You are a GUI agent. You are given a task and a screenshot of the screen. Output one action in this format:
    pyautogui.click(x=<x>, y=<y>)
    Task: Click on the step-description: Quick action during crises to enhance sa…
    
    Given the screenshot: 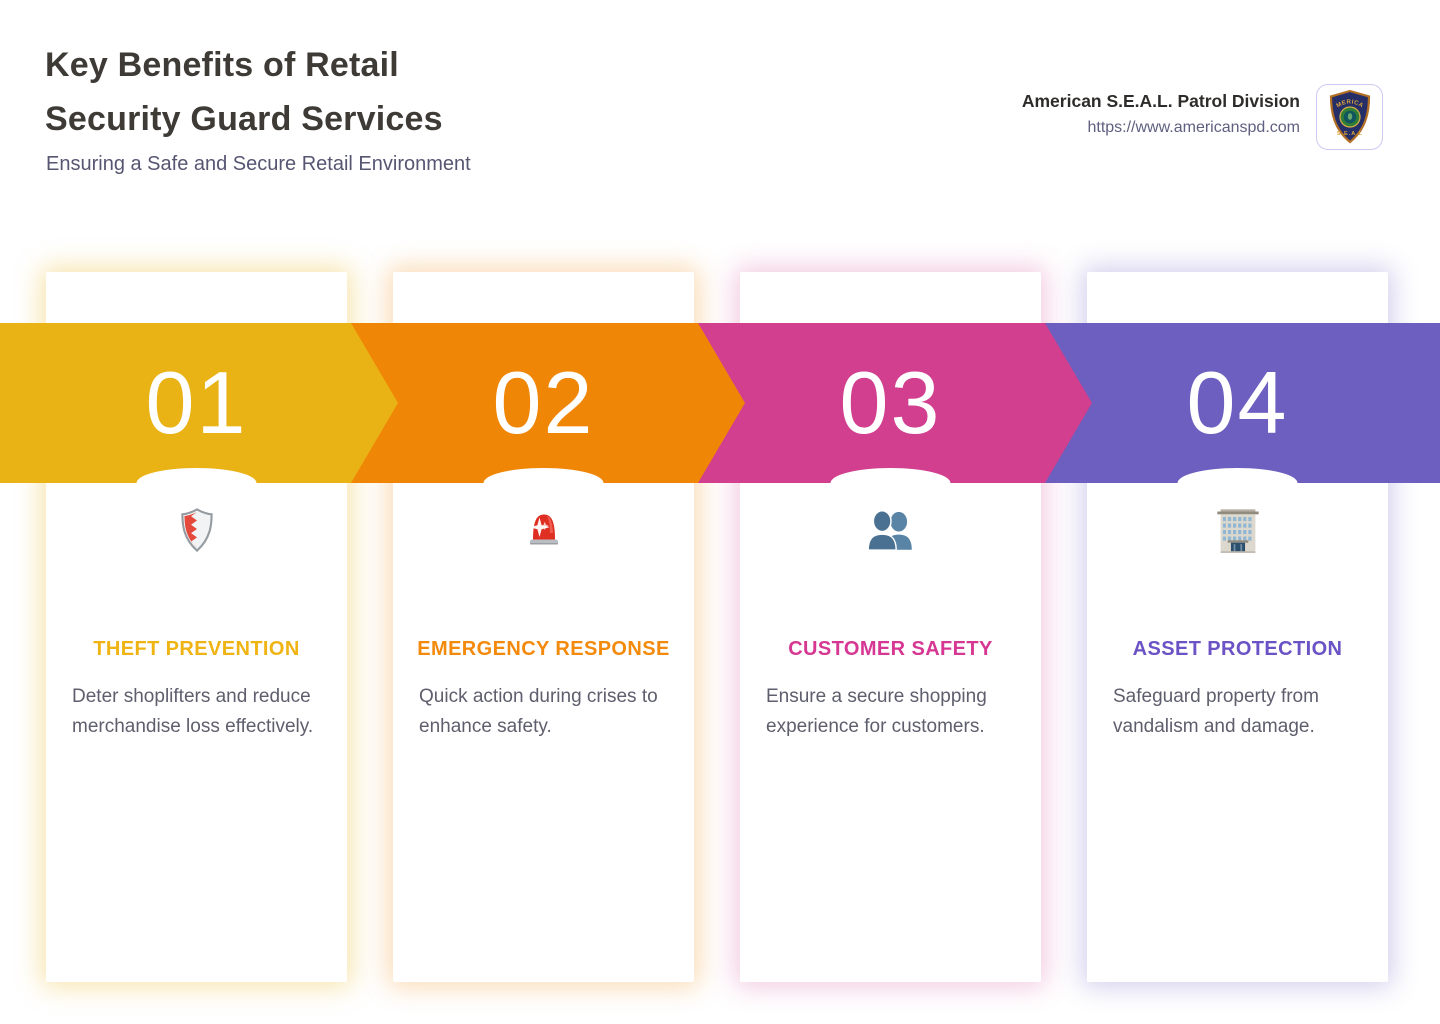 What is the action you would take?
    pyautogui.click(x=538, y=711)
    